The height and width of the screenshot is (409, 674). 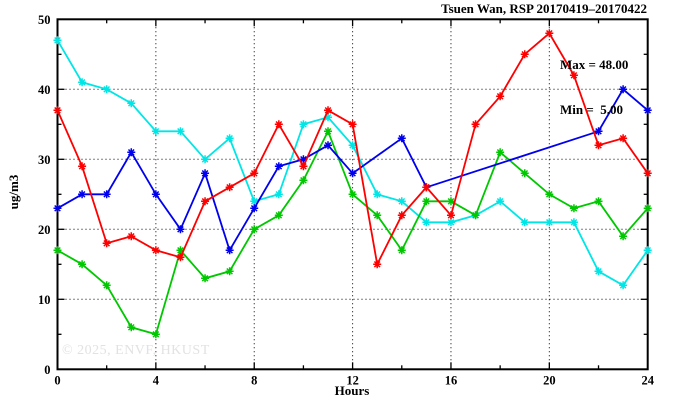 What do you see at coordinates (44, 90) in the screenshot?
I see `y-tick-label: 40` at bounding box center [44, 90].